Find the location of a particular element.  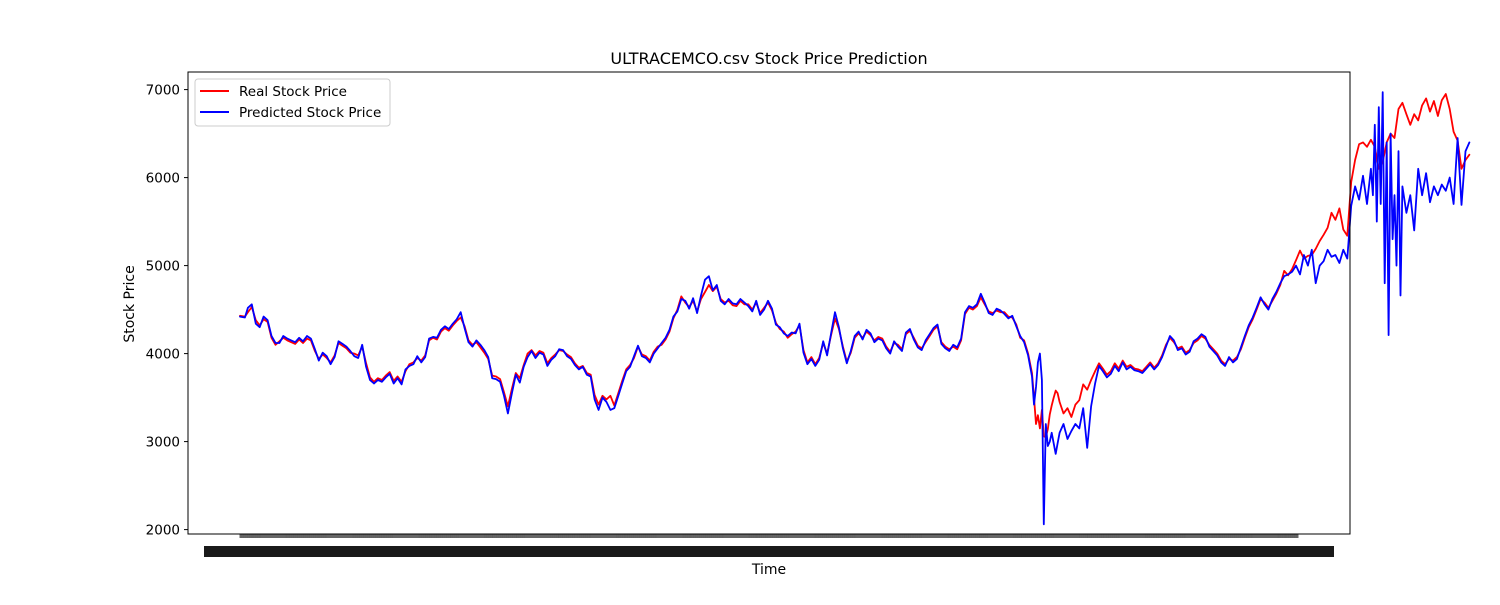

y-tick-label: 6000 is located at coordinates (163, 179).